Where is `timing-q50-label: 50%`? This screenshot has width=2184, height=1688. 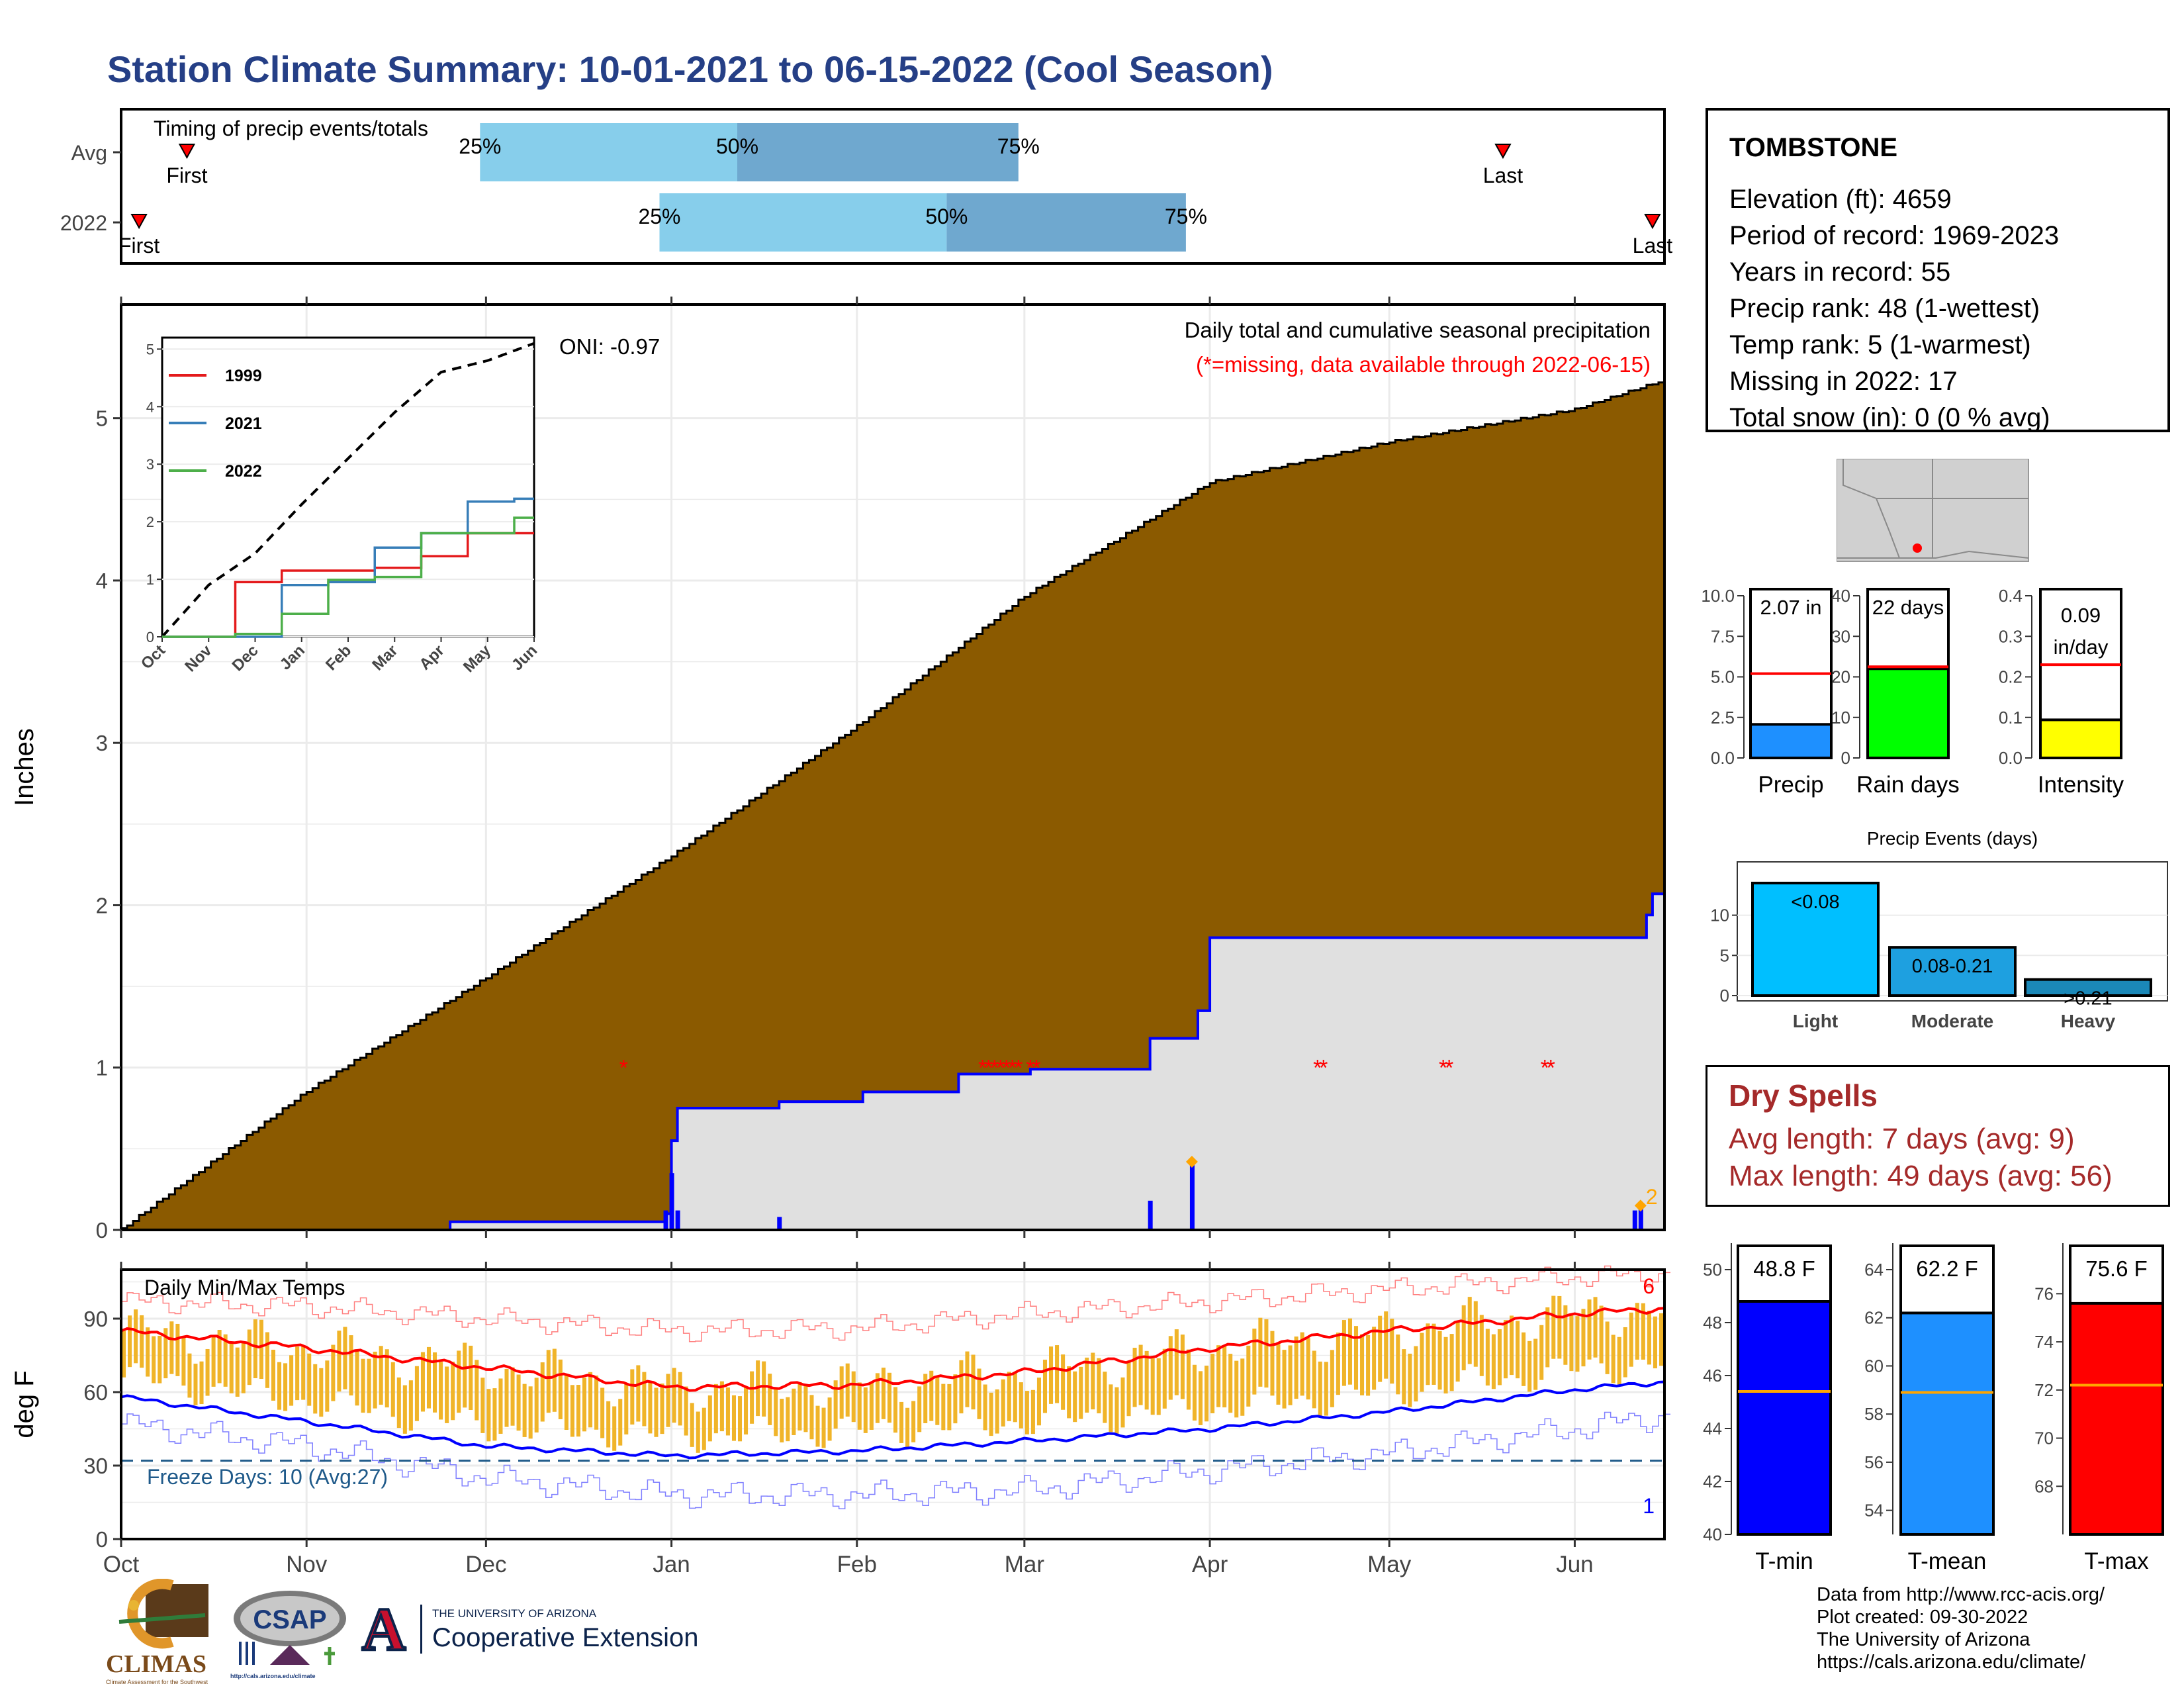 timing-q50-label: 50% is located at coordinates (947, 216).